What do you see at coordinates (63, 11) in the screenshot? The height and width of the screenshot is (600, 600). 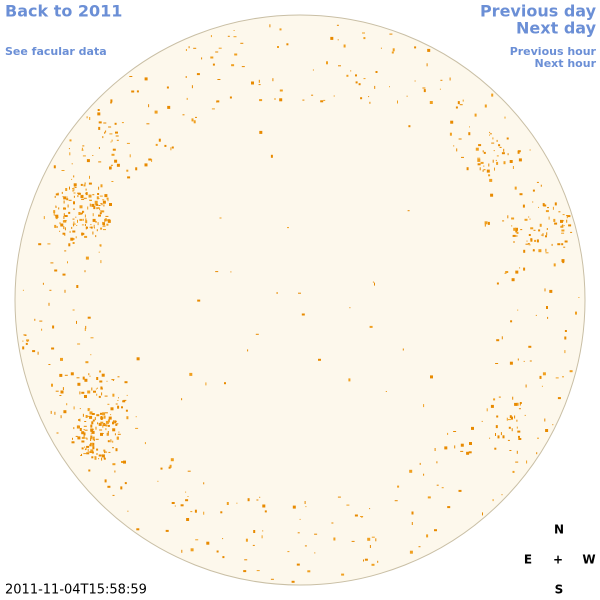 I see `back-link: Back to 2011` at bounding box center [63, 11].